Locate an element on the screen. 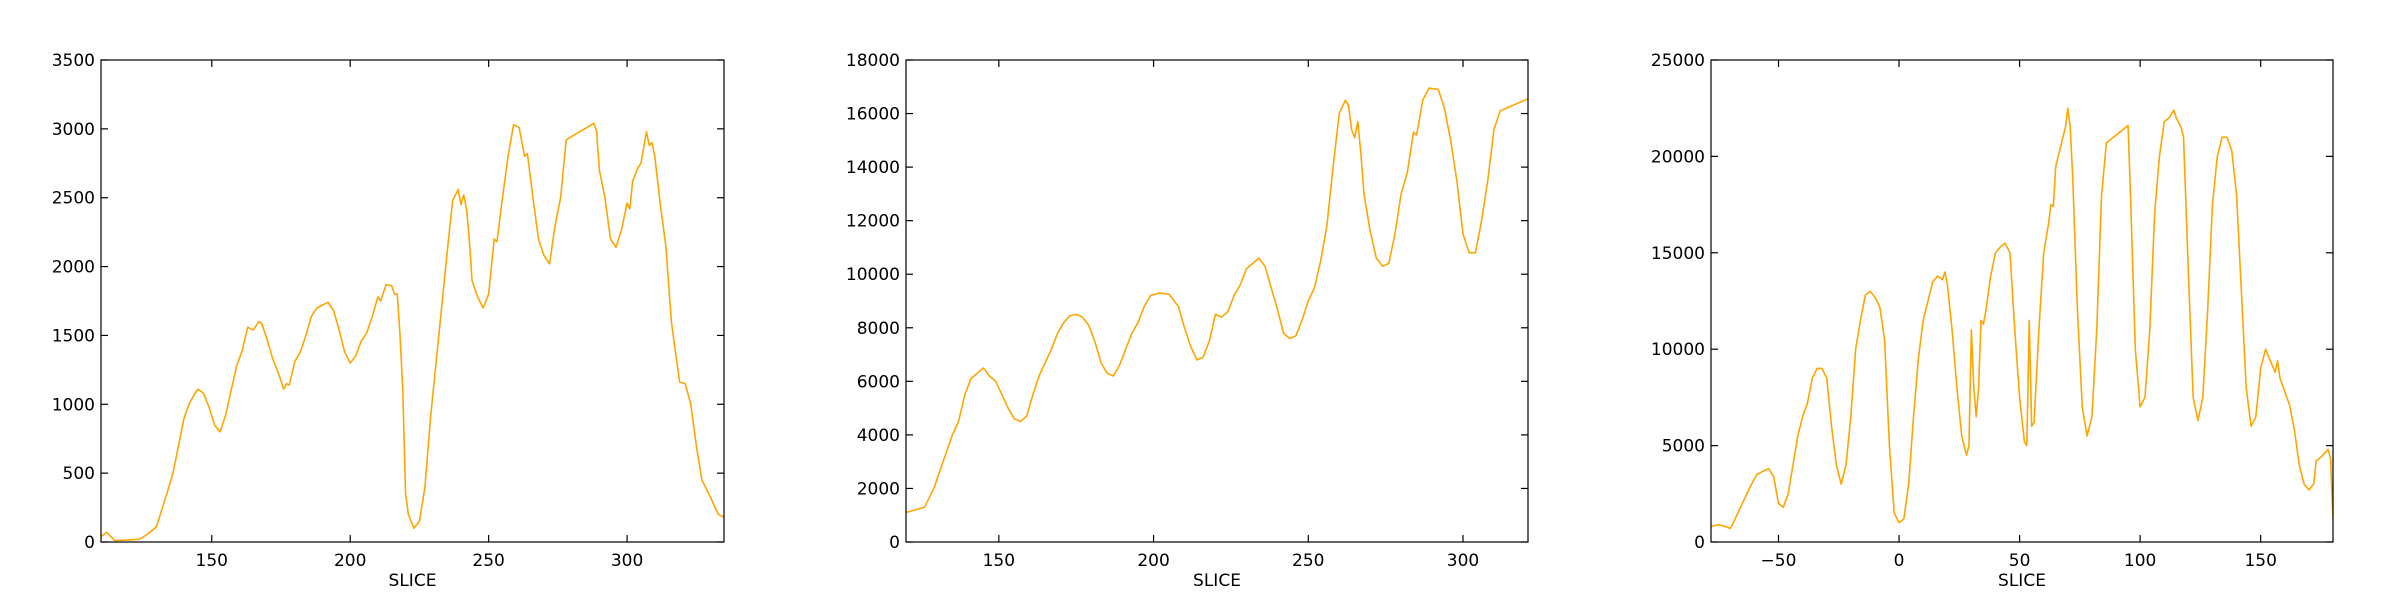 This screenshot has width=2400, height=600. x-tick-label: 0 is located at coordinates (1899, 561).